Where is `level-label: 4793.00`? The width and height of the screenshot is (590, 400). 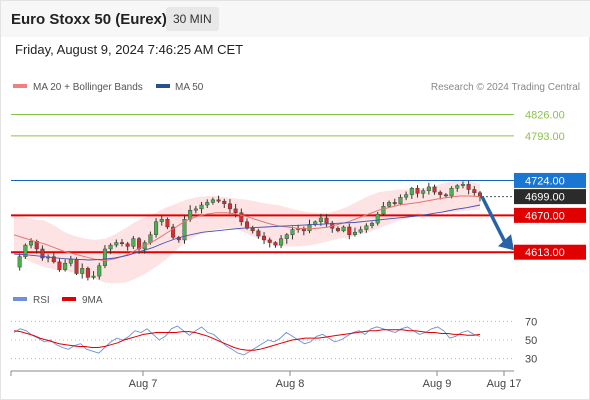
level-label: 4793.00 is located at coordinates (545, 137).